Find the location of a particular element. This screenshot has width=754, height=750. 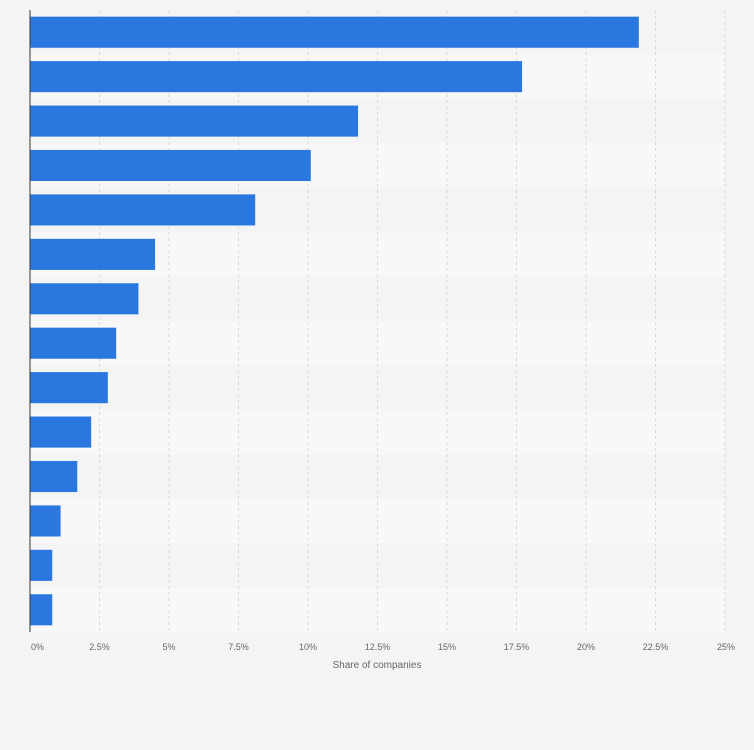

x-tick-label: 15% is located at coordinates (447, 647).